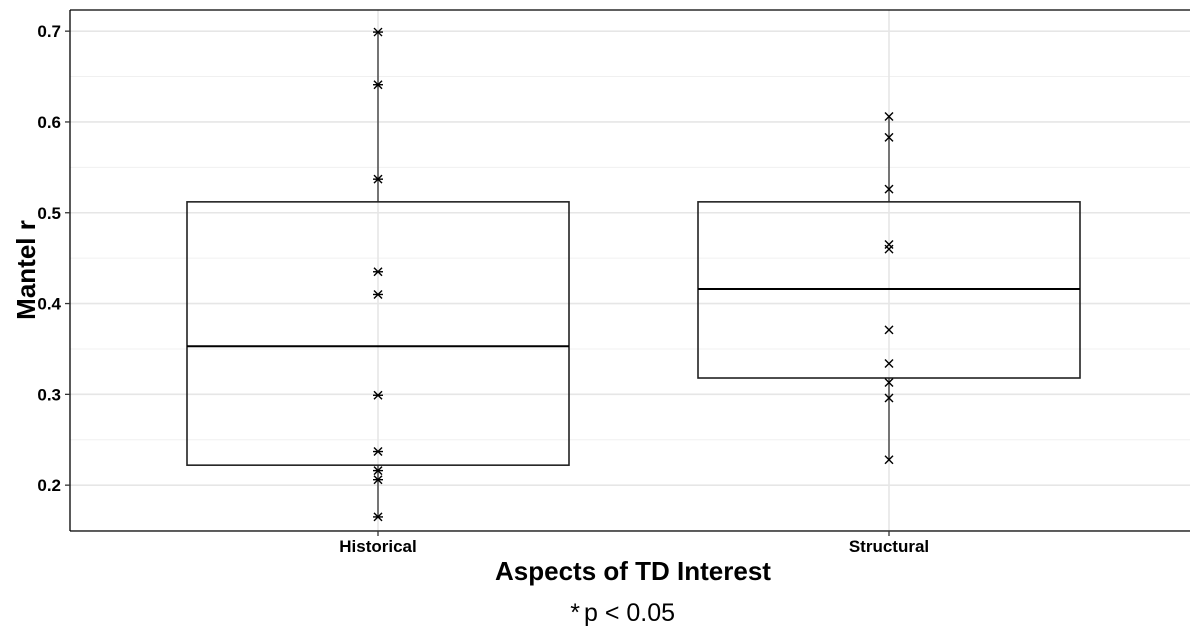 This screenshot has width=1192, height=630. Describe the element at coordinates (49, 394) in the screenshot. I see `y-tick-label: 0.3` at that location.